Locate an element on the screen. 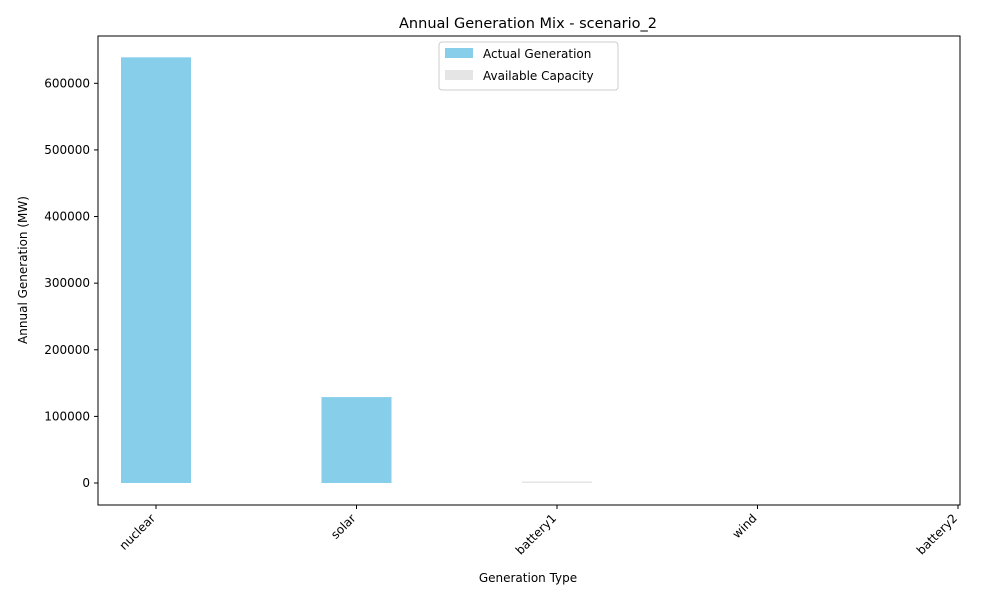  legend-label-actual: Actual Generation is located at coordinates (537, 54).